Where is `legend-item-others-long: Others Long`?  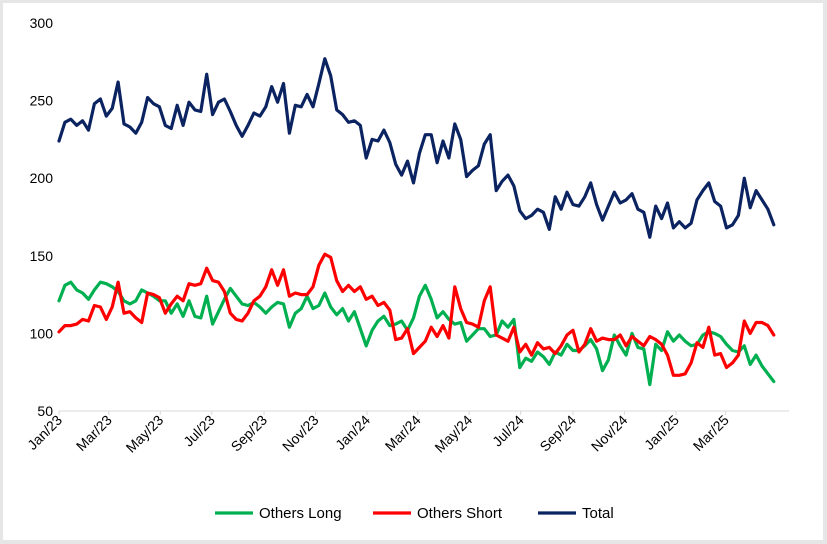
legend-item-others-long: Others Long is located at coordinates (278, 513).